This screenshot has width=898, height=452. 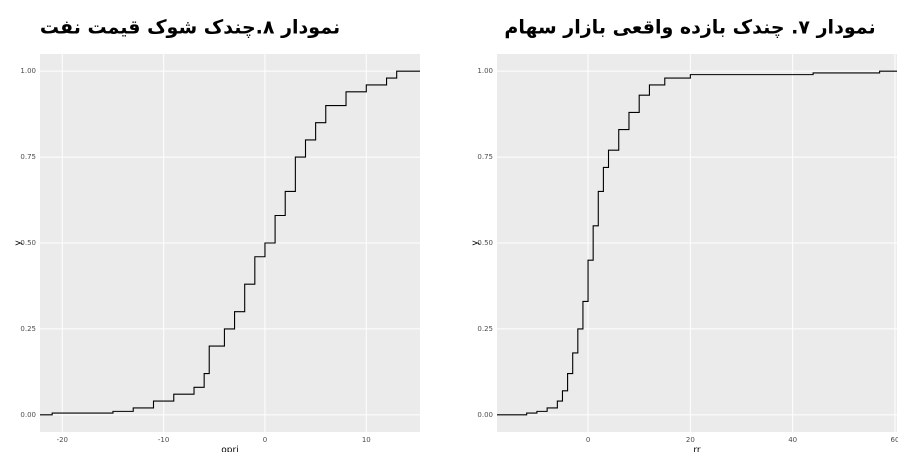 I want to click on chart-title: نمودار ۷. چندک بازده واقعی بازار سهام, so click(x=689, y=28).